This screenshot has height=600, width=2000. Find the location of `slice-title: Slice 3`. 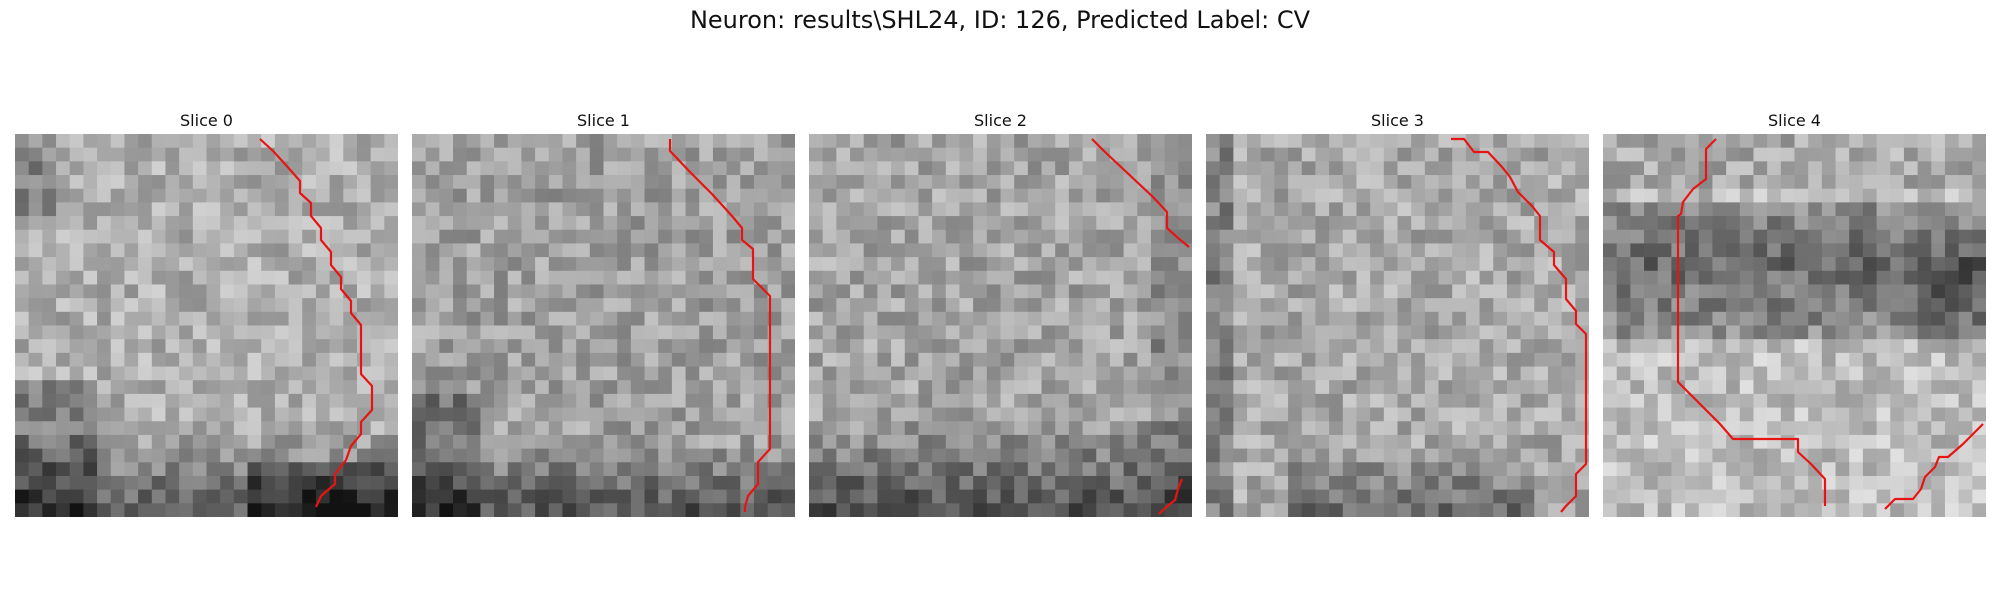

slice-title: Slice 3 is located at coordinates (1397, 120).